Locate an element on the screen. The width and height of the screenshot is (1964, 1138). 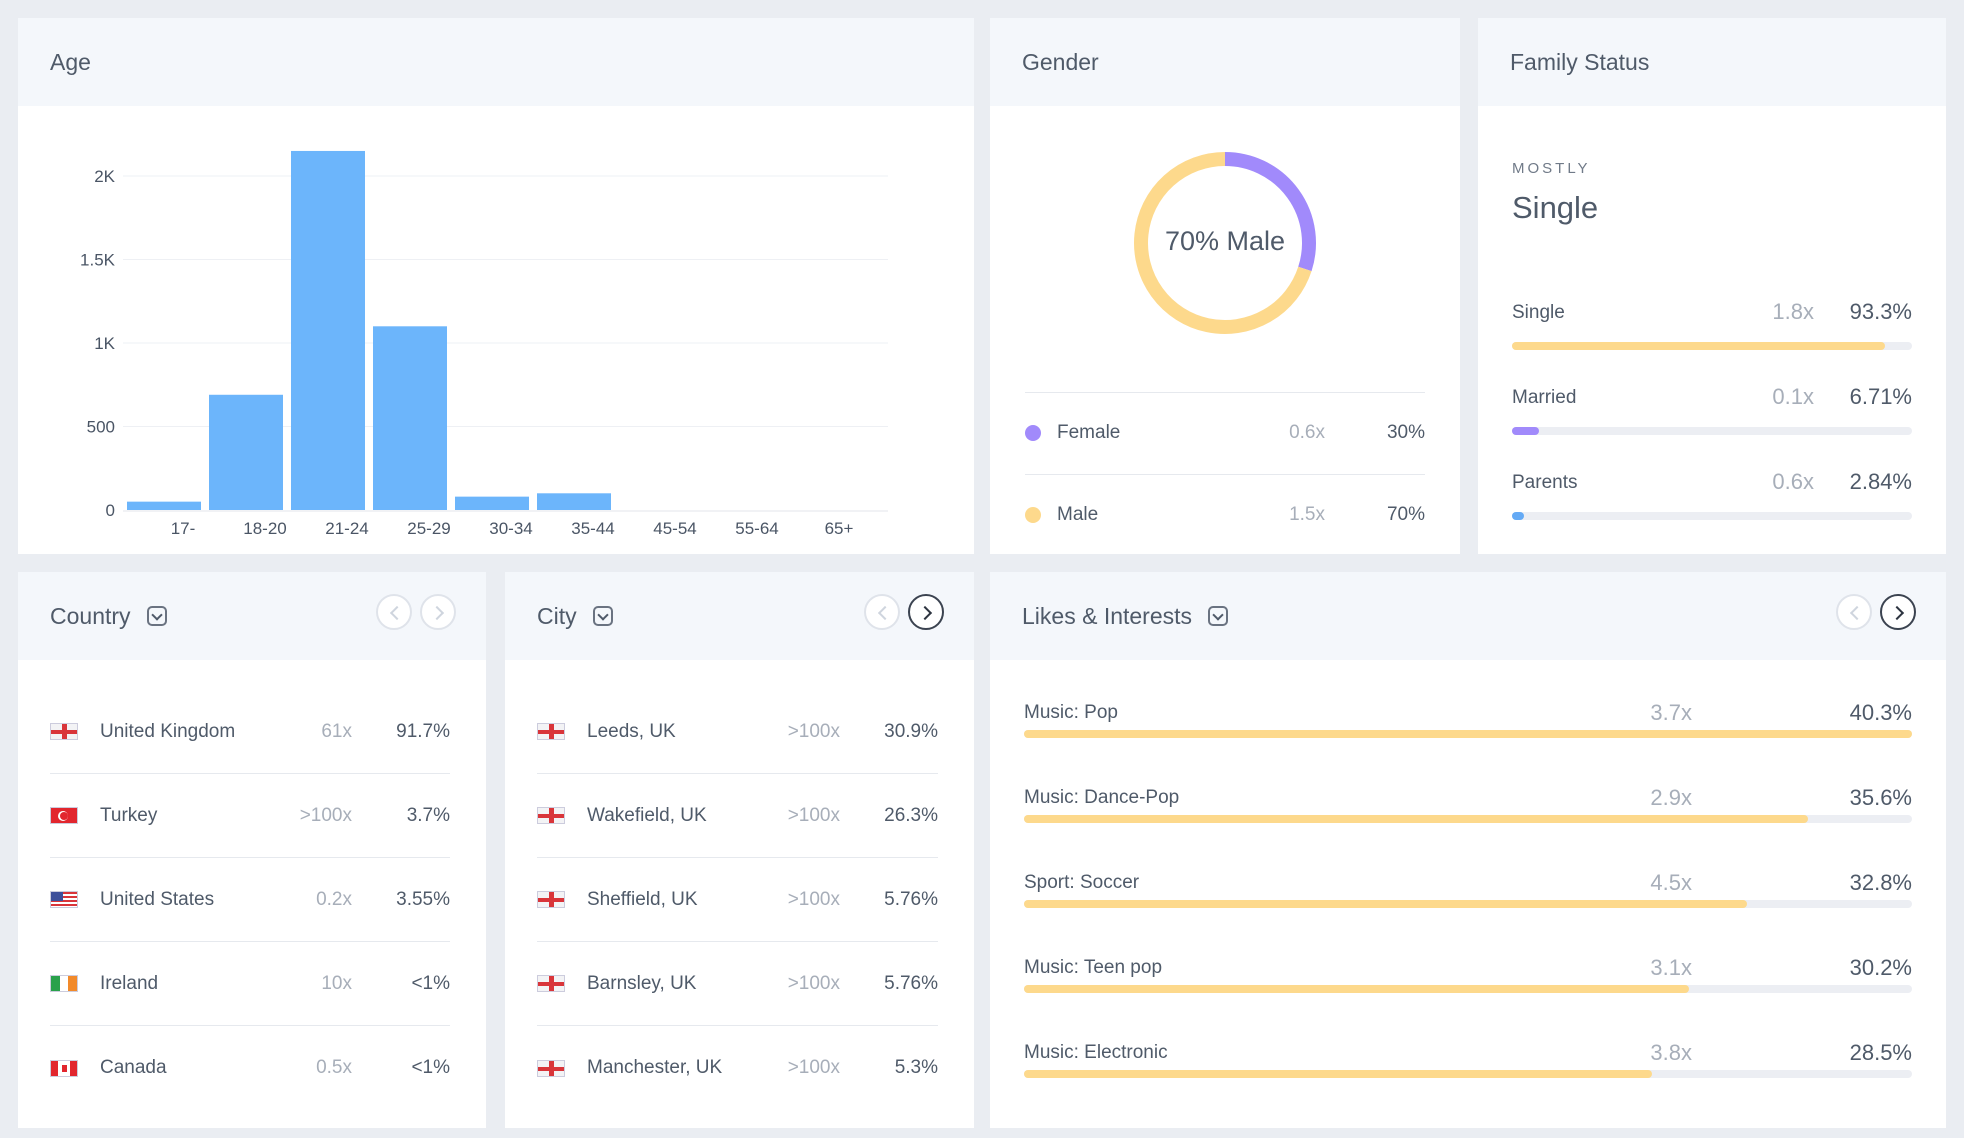
legend-percent: 70% is located at coordinates (1405, 514).